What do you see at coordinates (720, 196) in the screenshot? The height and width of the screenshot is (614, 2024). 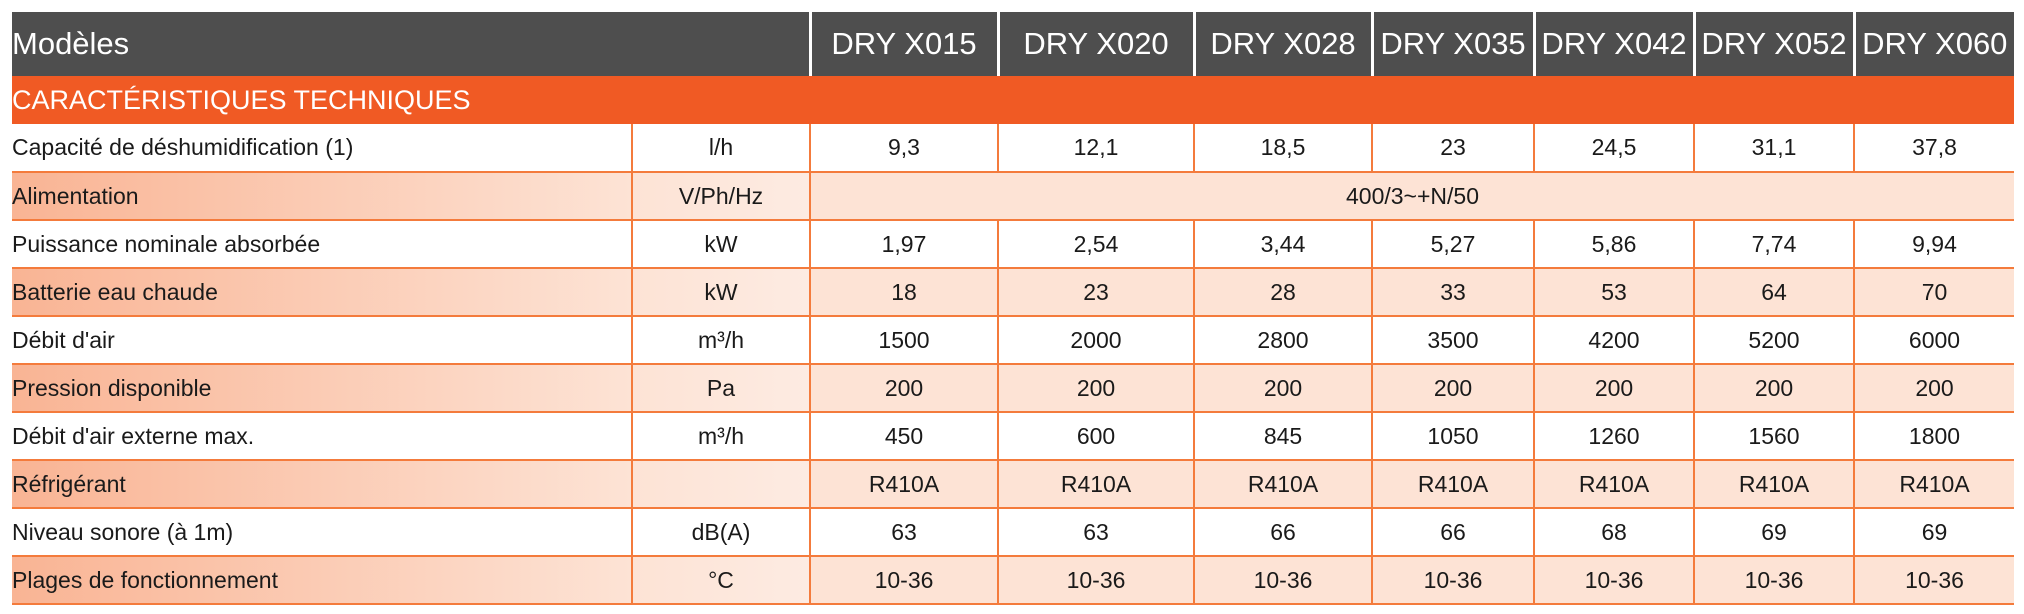 I see `row-unit: V/Ph/Hz` at bounding box center [720, 196].